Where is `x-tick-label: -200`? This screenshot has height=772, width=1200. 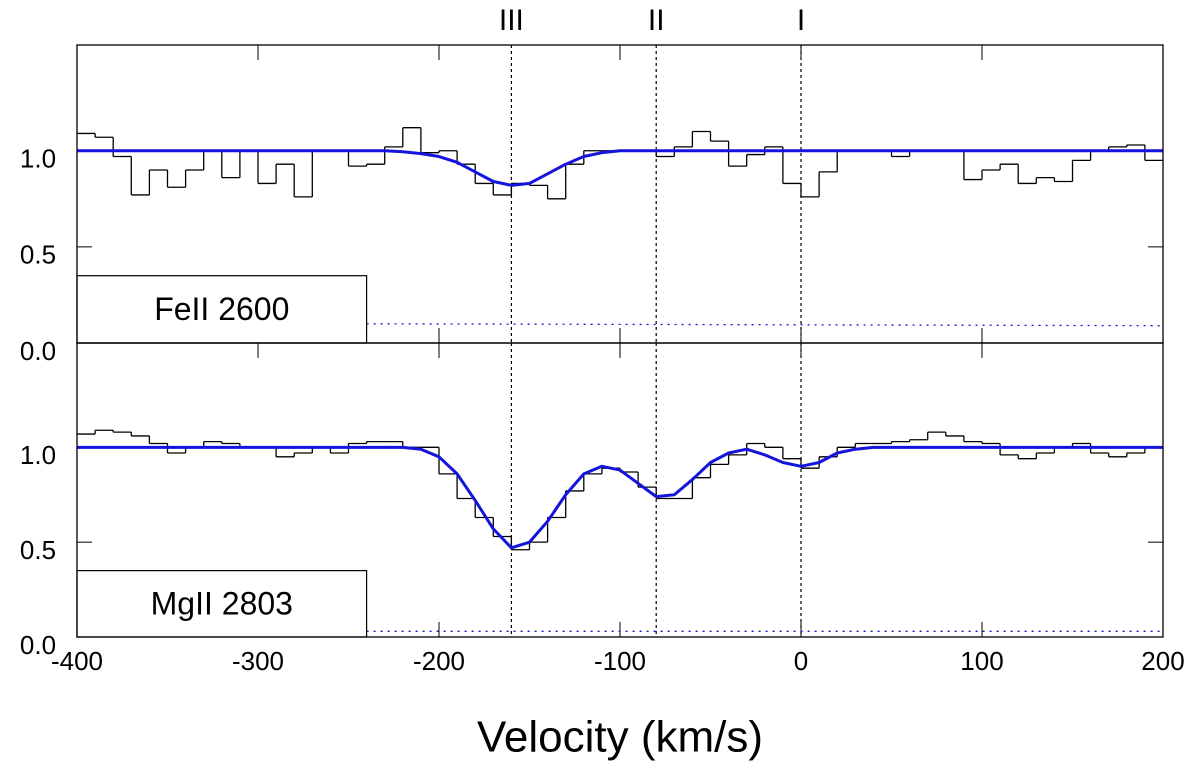
x-tick-label: -200 is located at coordinates (439, 661).